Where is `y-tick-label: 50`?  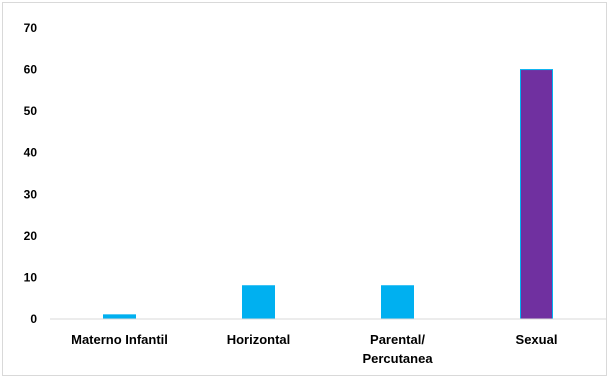
y-tick-label: 50 is located at coordinates (31, 111).